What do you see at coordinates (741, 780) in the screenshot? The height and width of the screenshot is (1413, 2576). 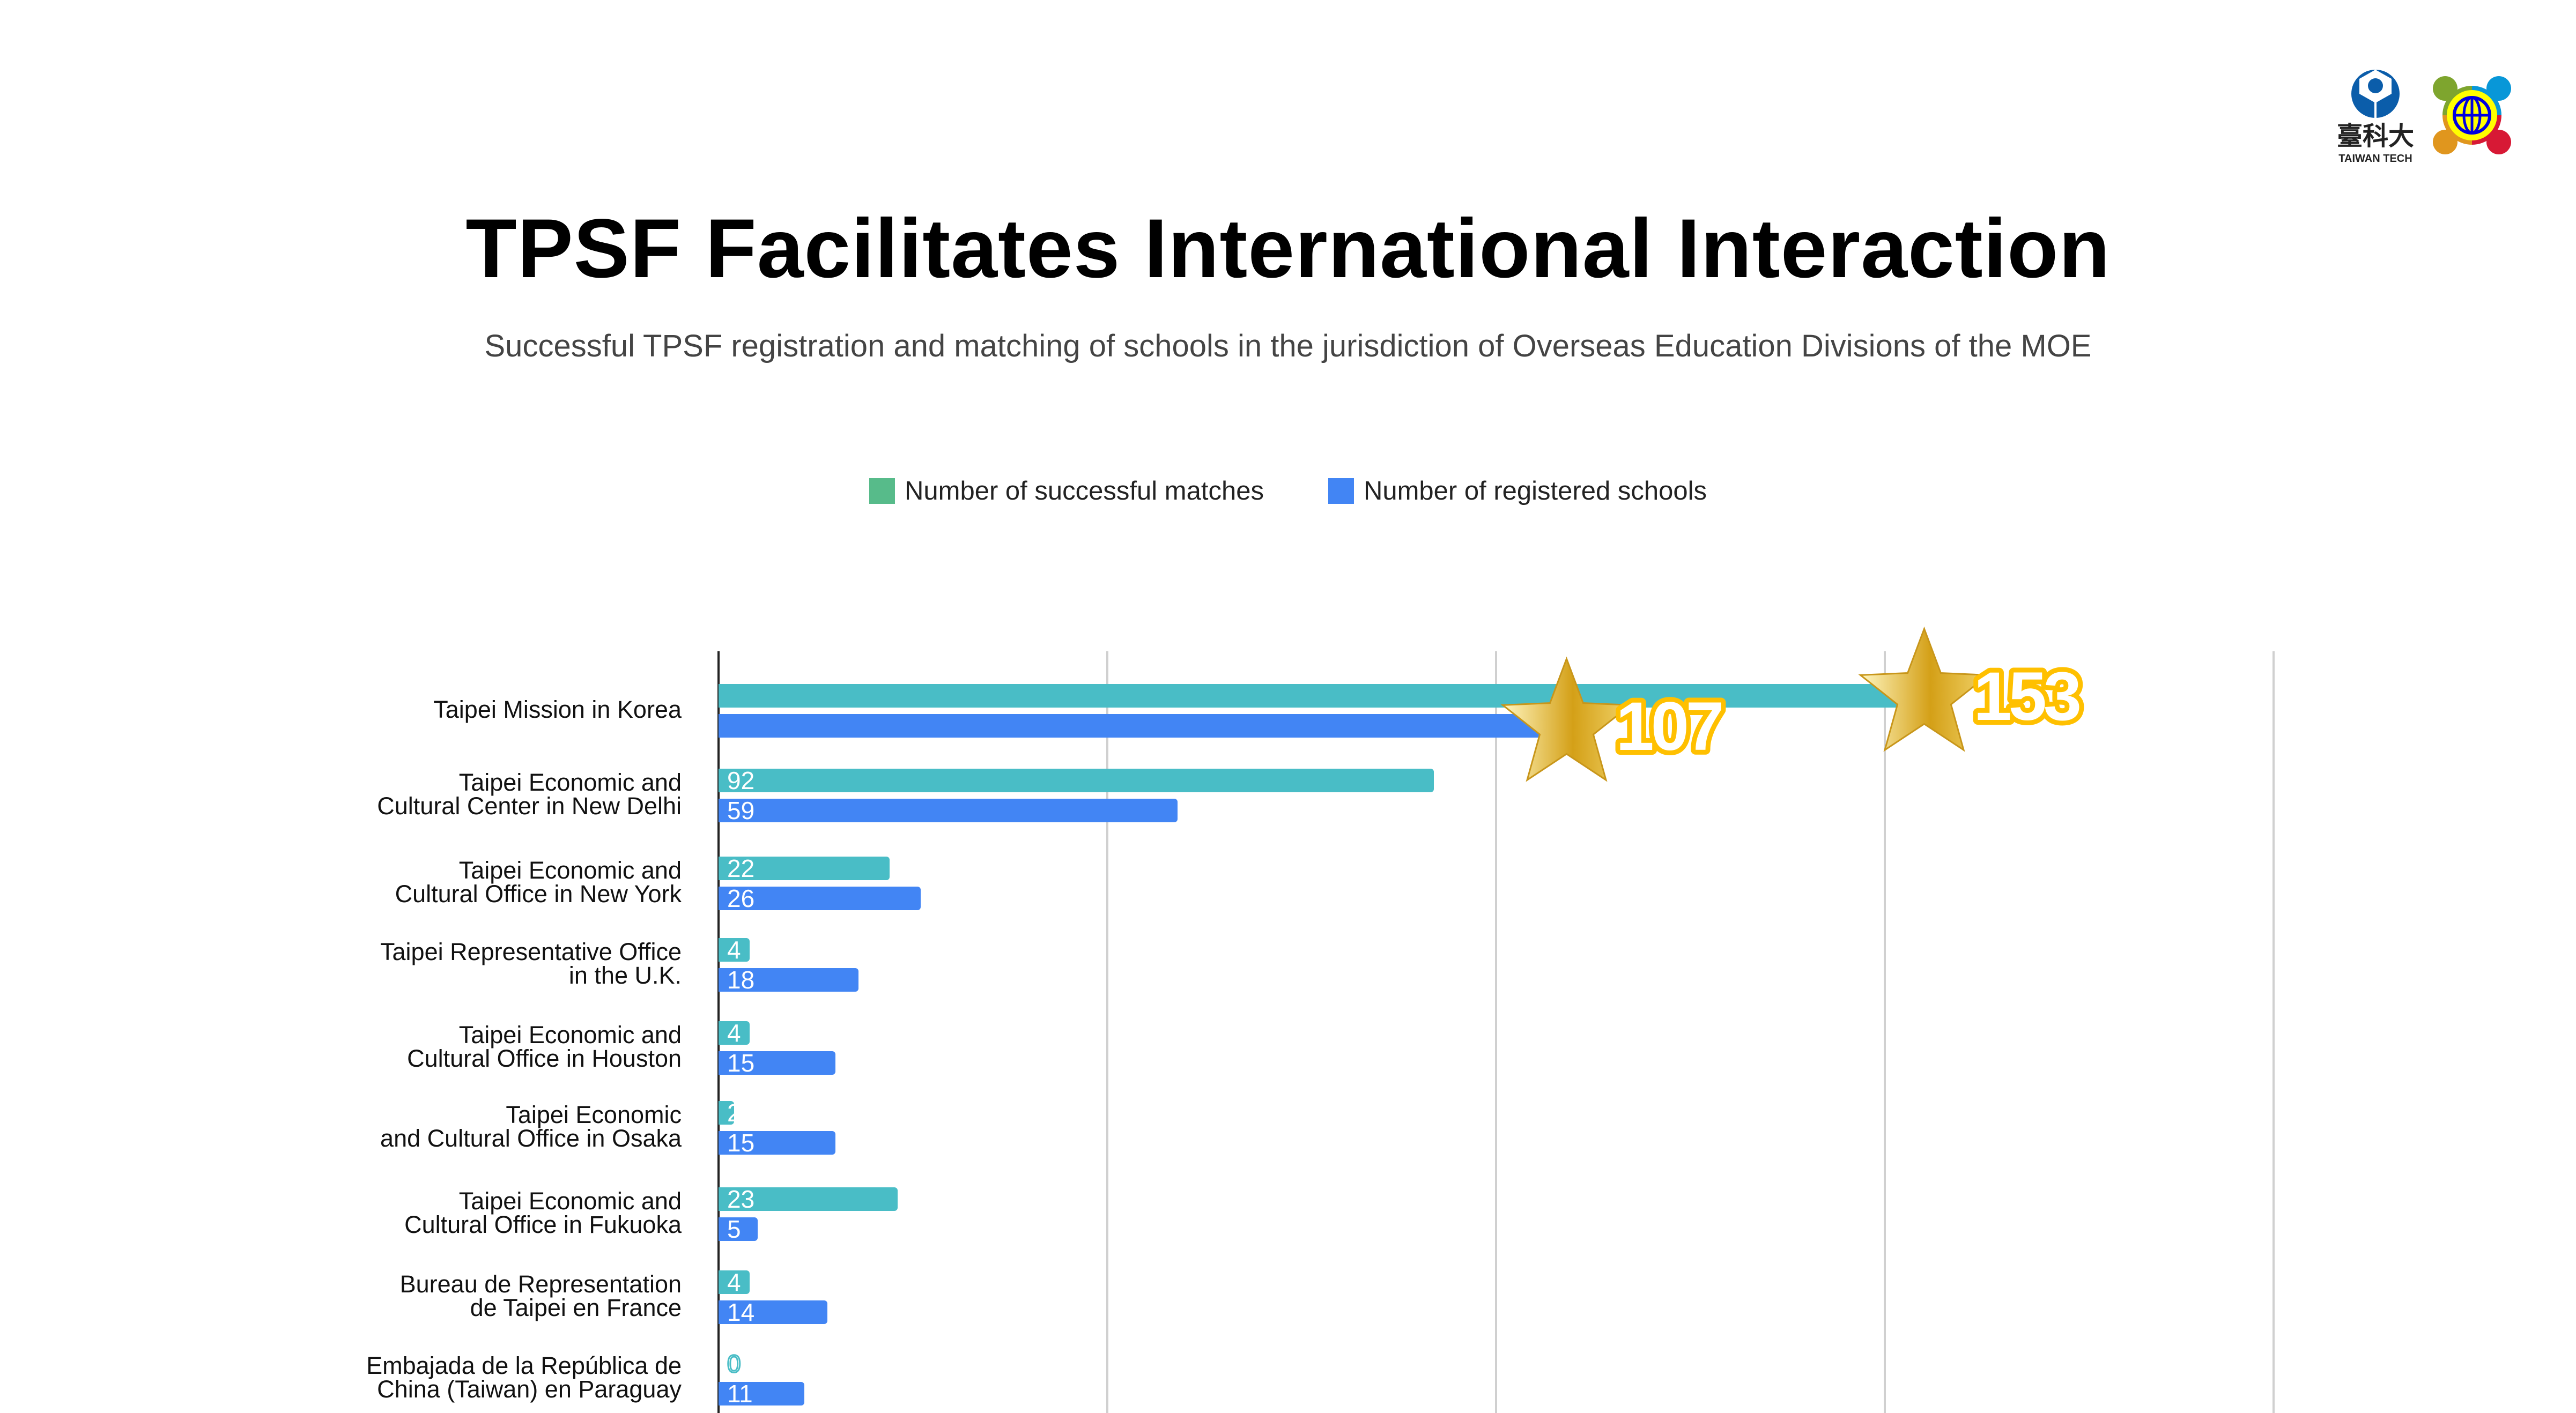 I see `value-label-matches: 92` at bounding box center [741, 780].